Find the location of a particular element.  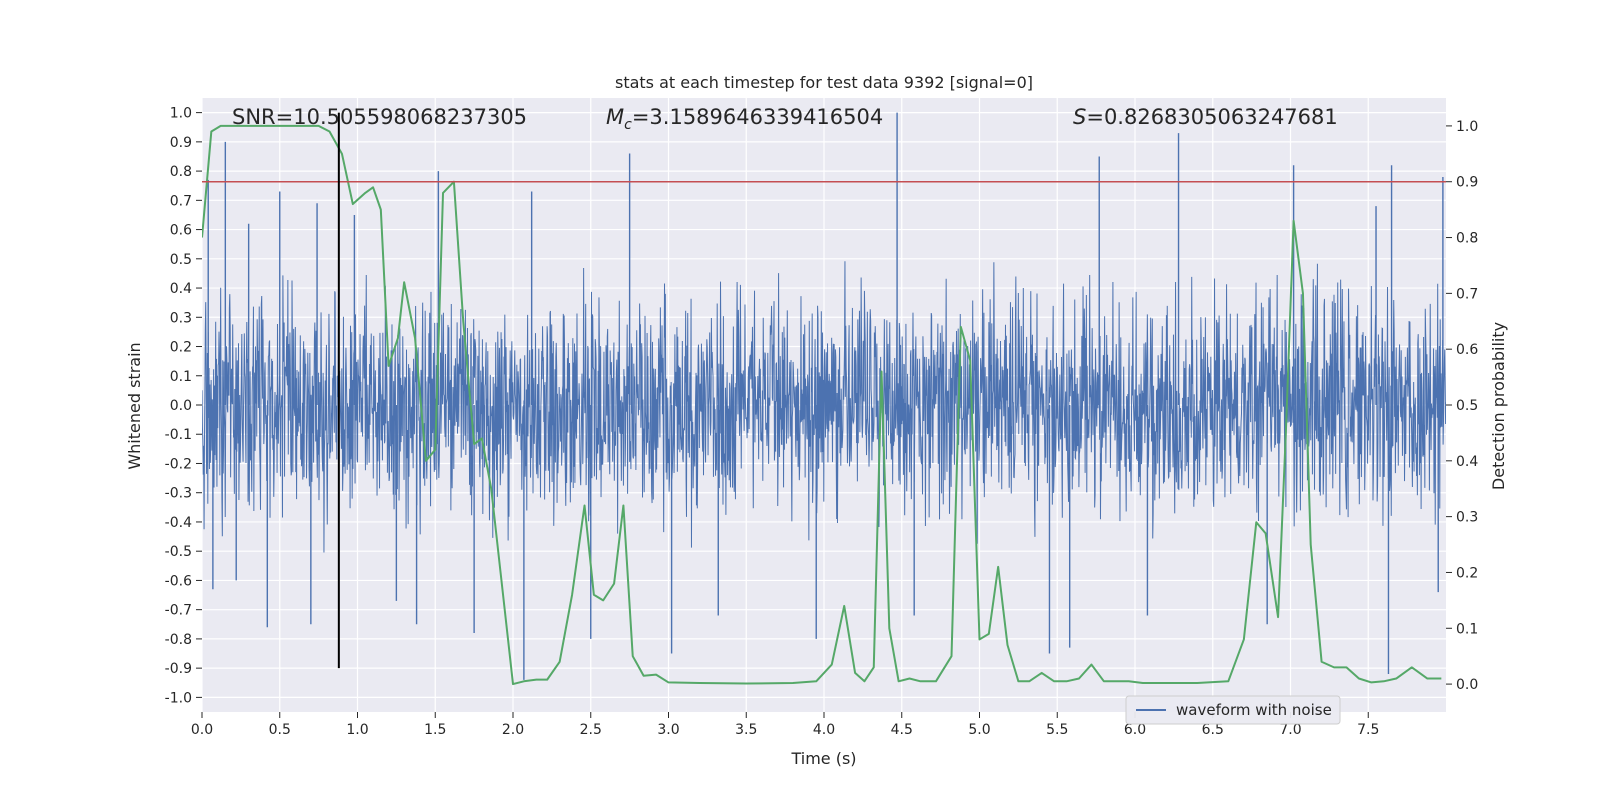

left-tick-label: -0.9 is located at coordinates (178, 669).